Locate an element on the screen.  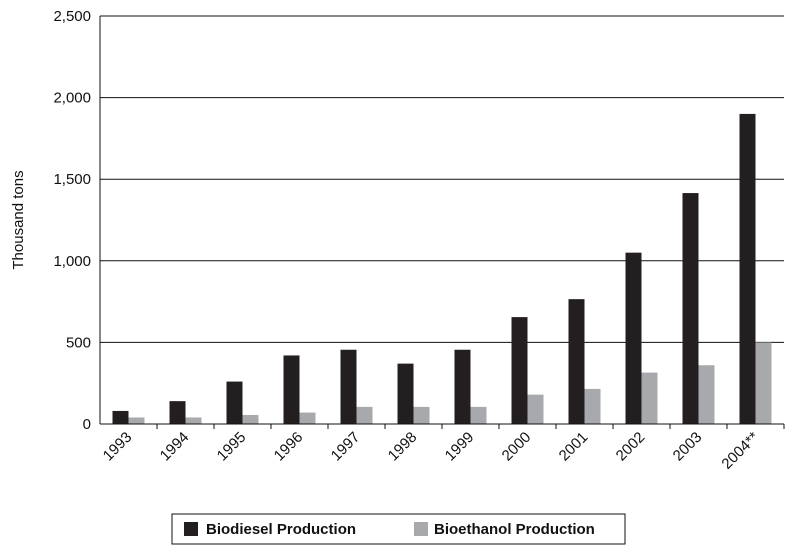
legend-label-biodiesel: Biodiesel Production is located at coordinates (281, 529).